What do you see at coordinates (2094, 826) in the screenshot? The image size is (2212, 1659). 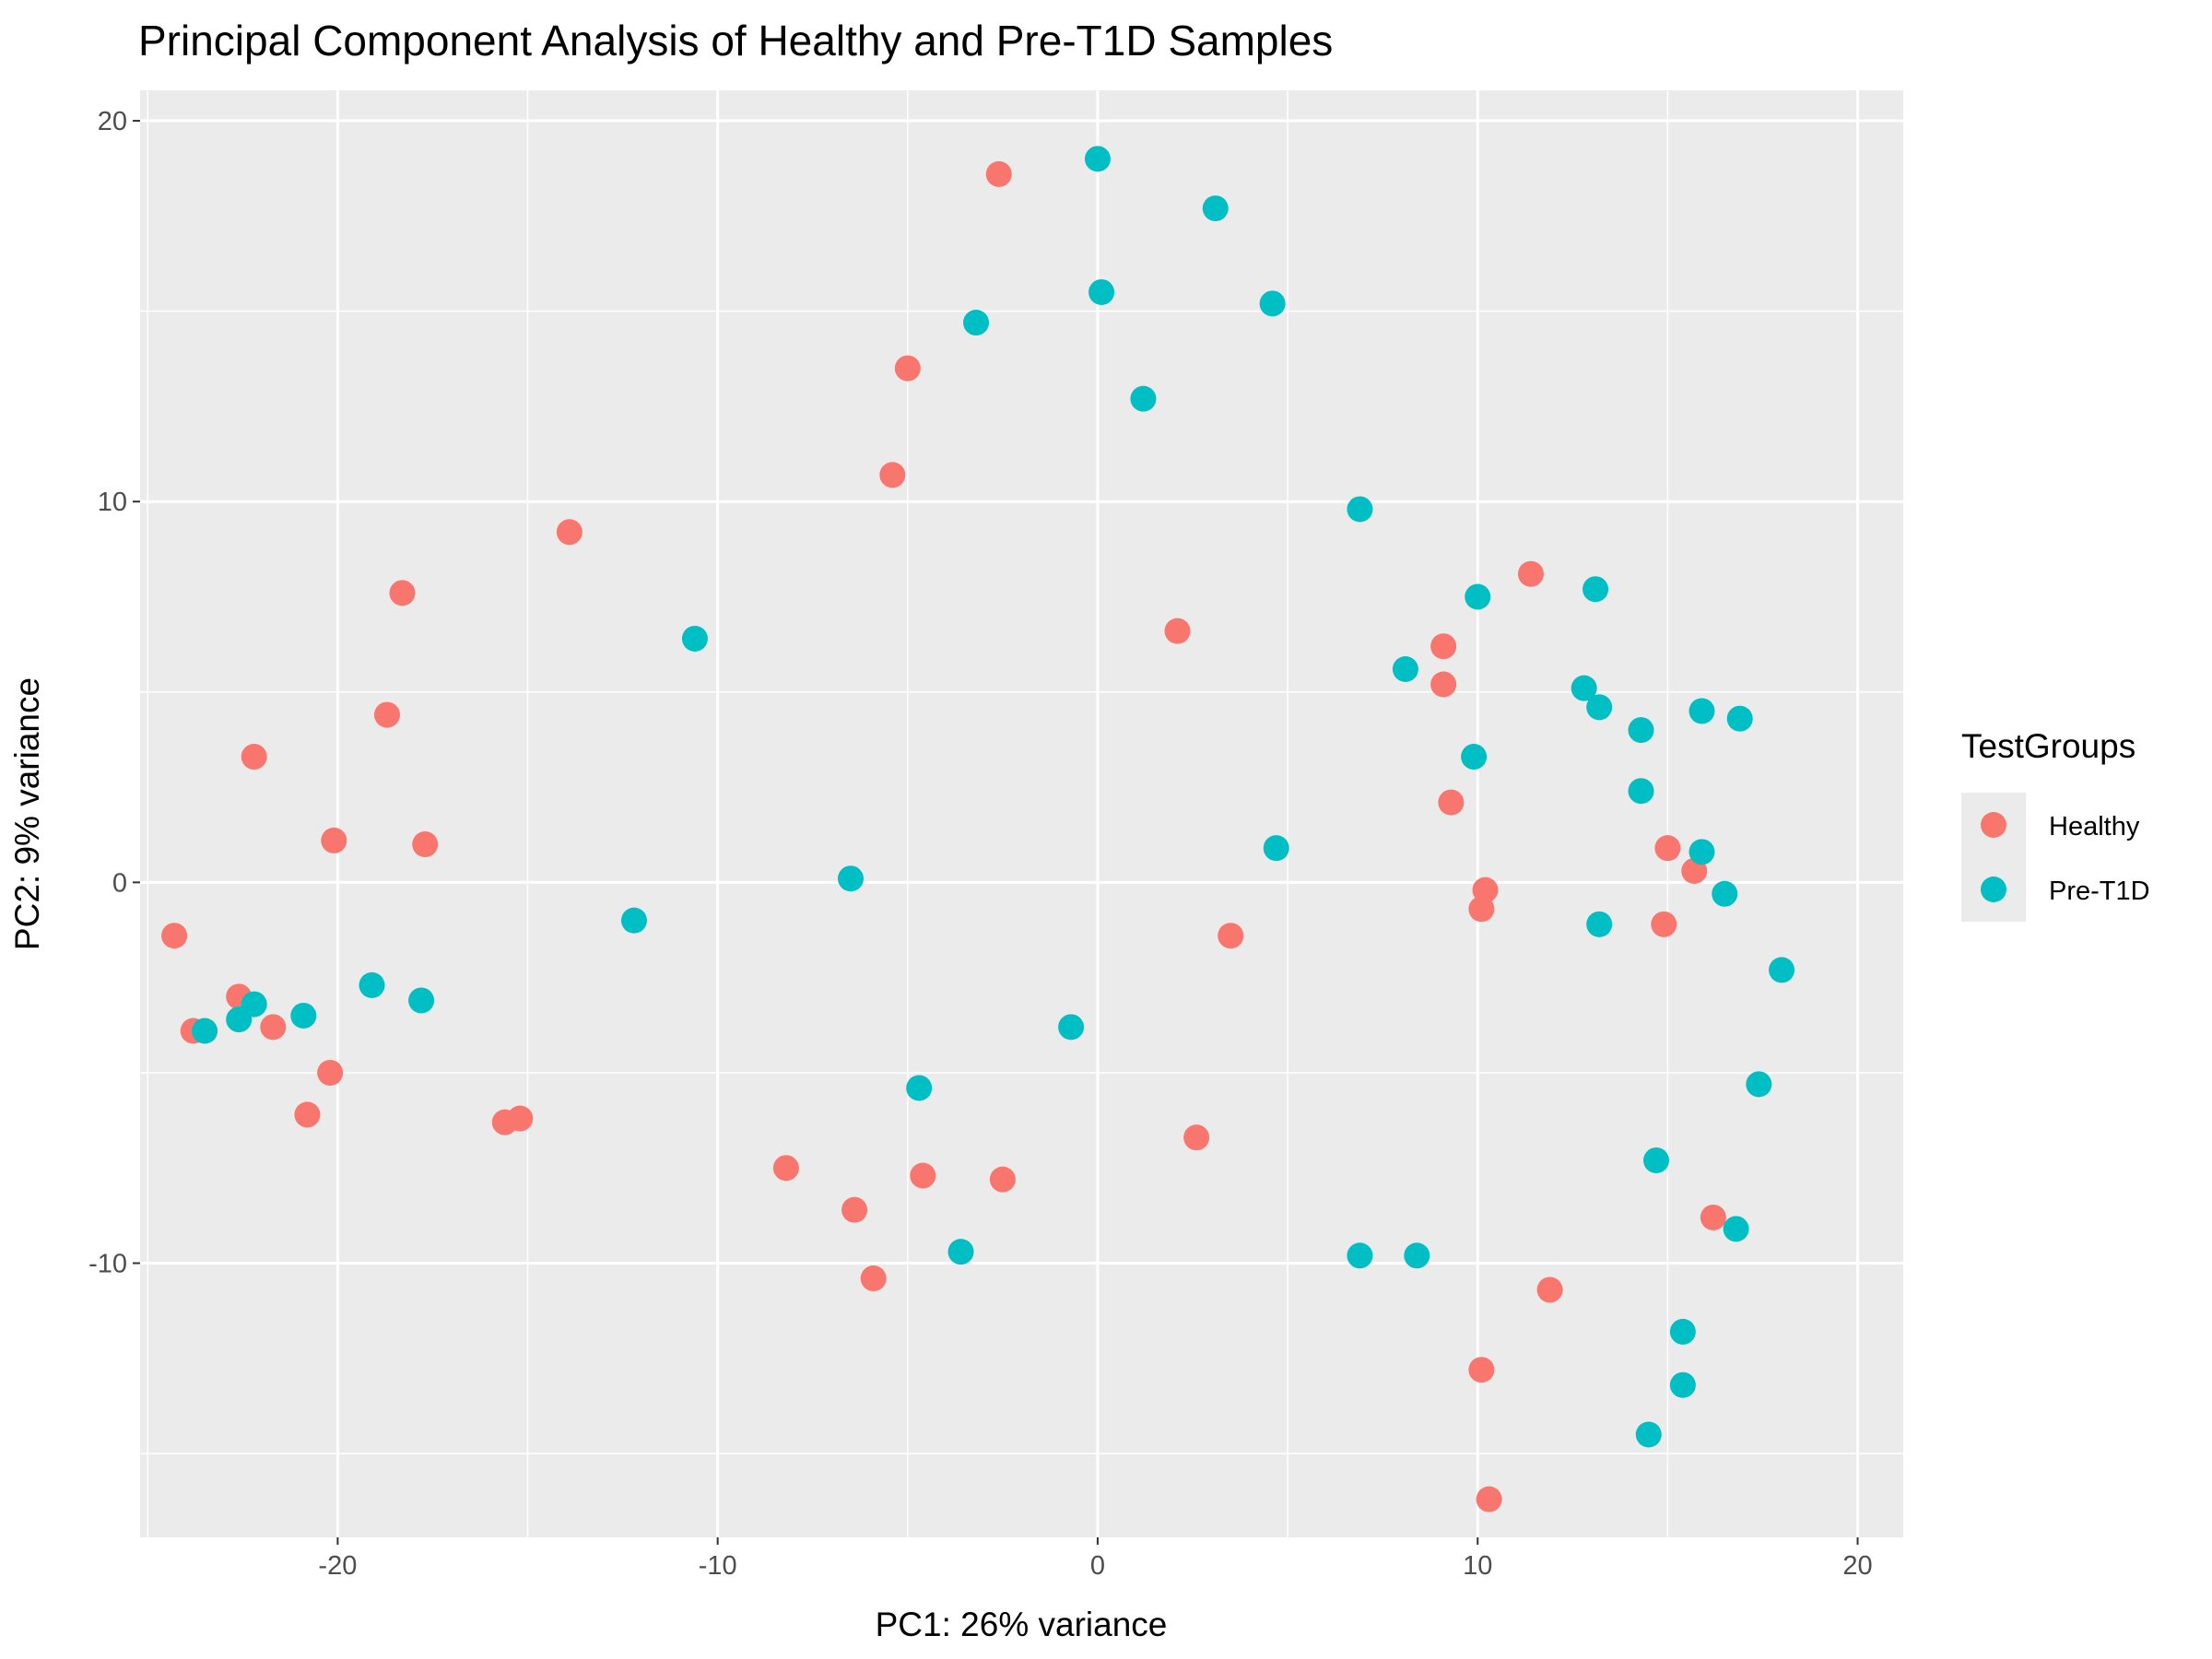 I see `legend-label: Healthy` at bounding box center [2094, 826].